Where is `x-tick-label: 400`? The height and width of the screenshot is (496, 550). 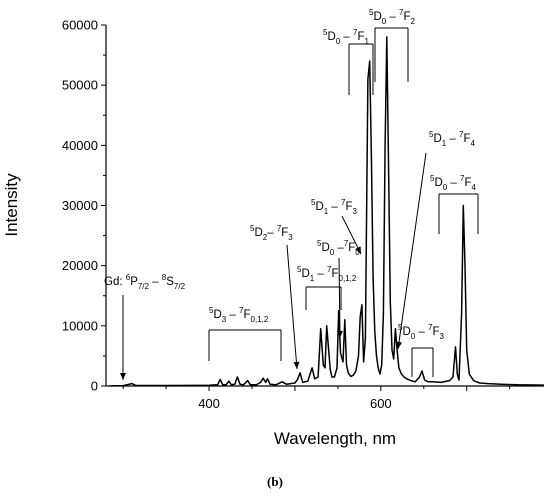
x-tick-label: 400 is located at coordinates (209, 403).